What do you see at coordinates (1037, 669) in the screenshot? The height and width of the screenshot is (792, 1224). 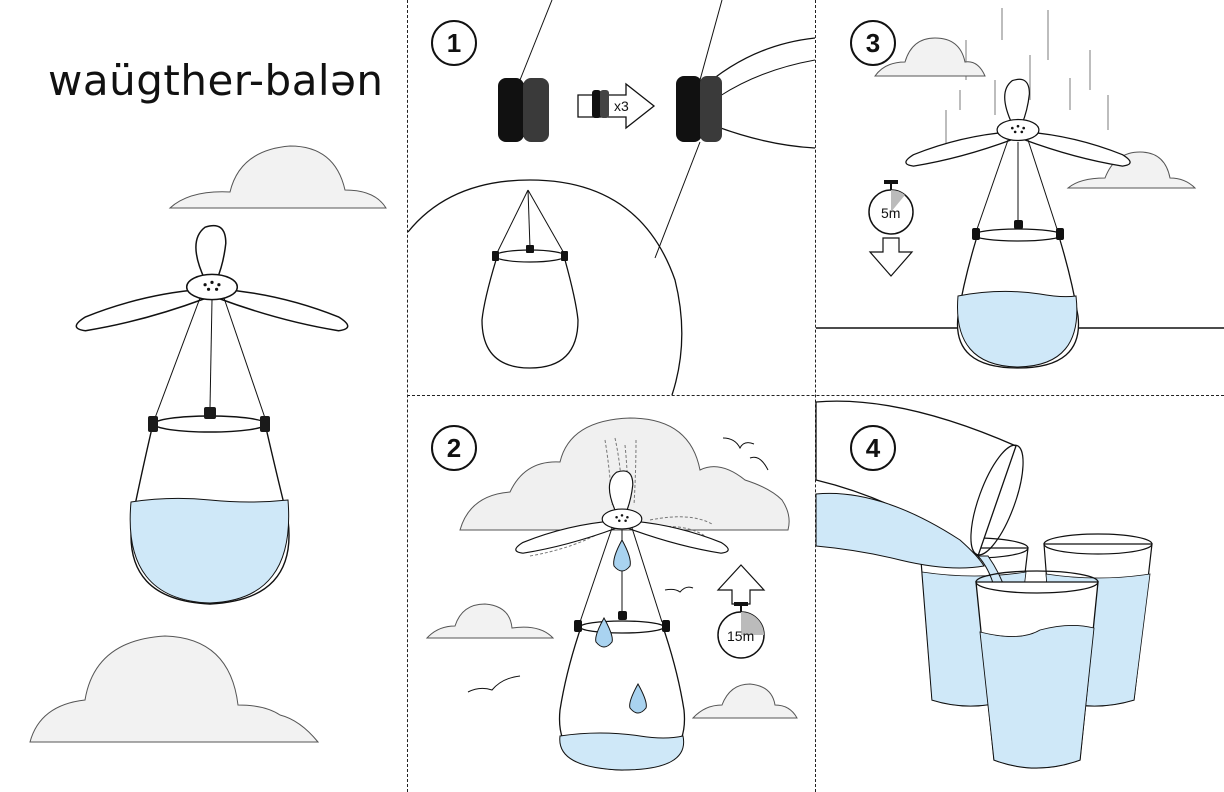 I see `glass-icon` at bounding box center [1037, 669].